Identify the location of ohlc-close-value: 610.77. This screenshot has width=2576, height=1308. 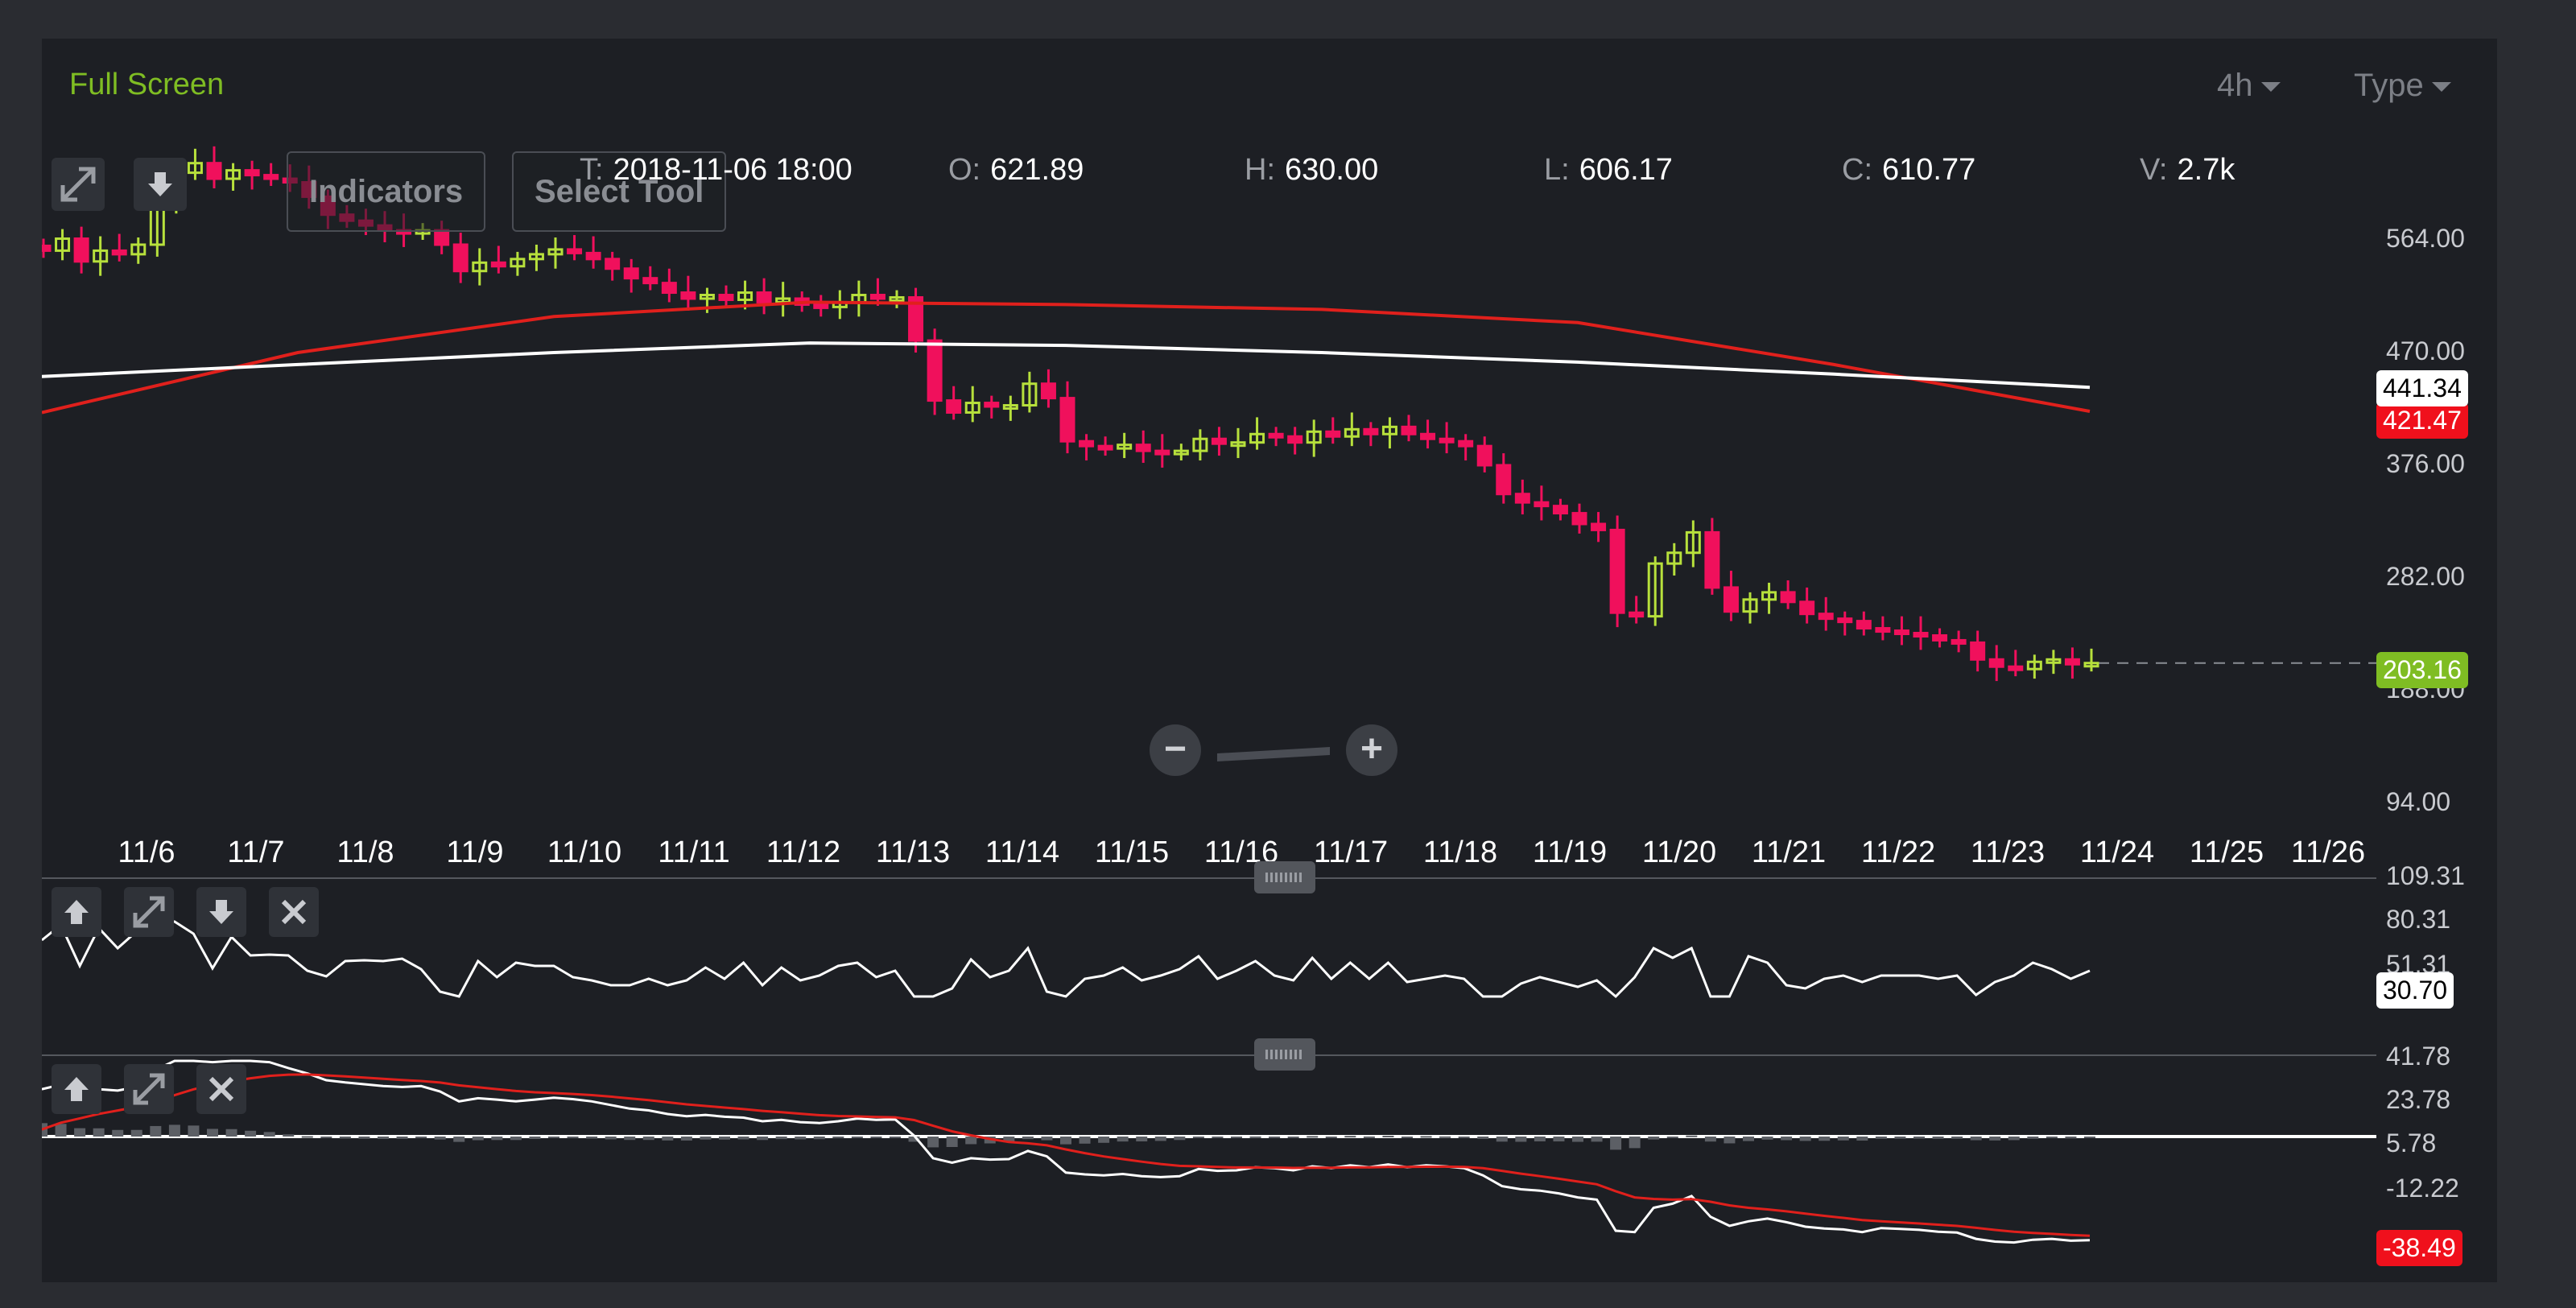
(1929, 170).